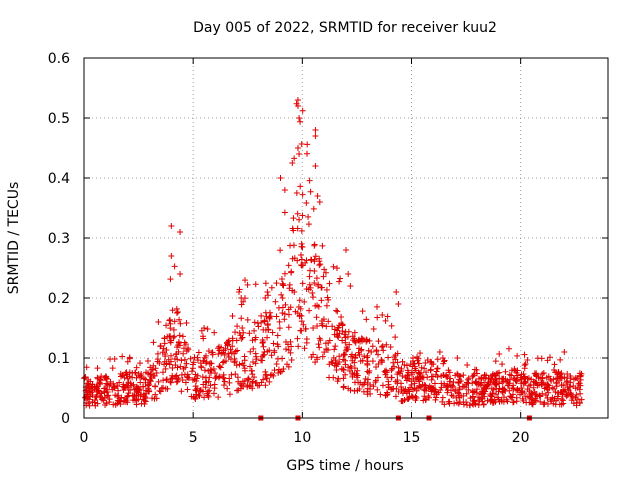  What do you see at coordinates (521, 438) in the screenshot?
I see `x-tick-label: 20` at bounding box center [521, 438].